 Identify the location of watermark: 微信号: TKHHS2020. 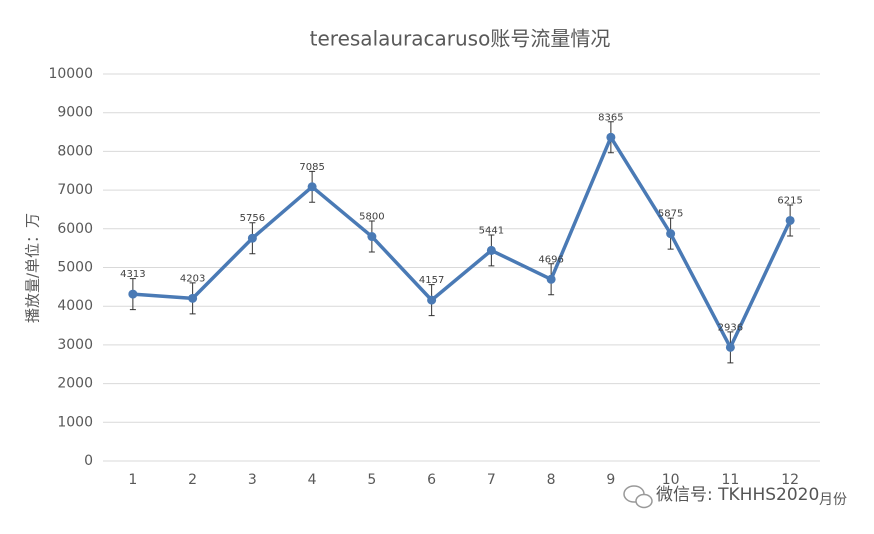
(737, 495).